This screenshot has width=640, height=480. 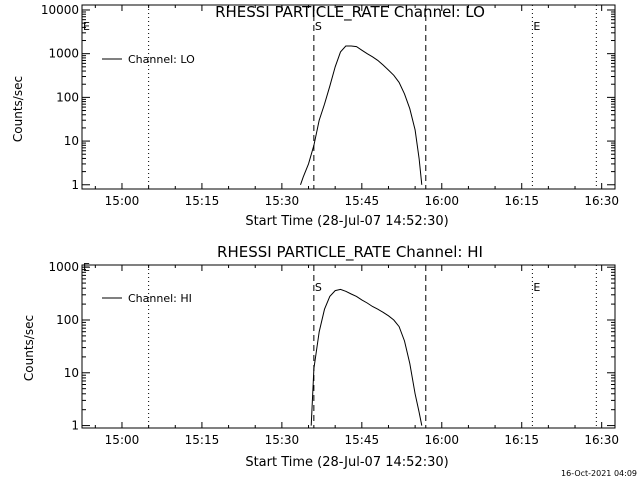 What do you see at coordinates (71, 373) in the screenshot?
I see `panel-hi-y-tick-label: 10` at bounding box center [71, 373].